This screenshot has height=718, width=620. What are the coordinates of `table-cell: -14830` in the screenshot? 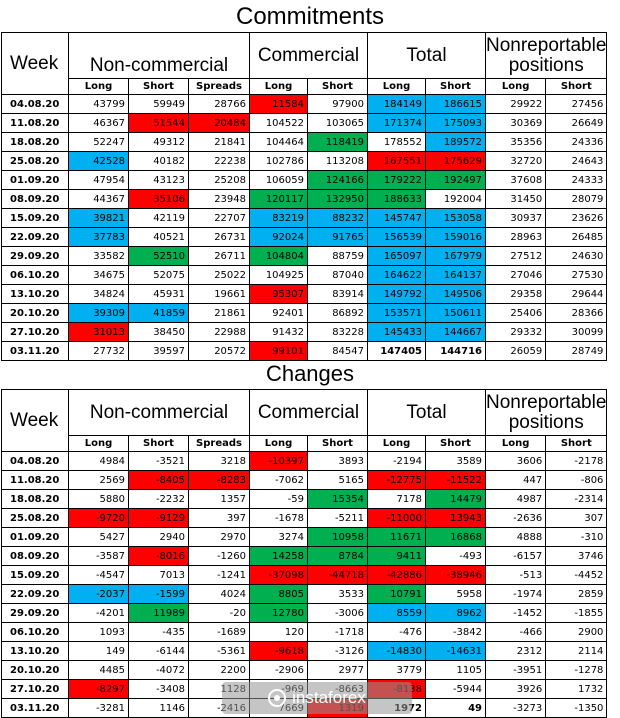 It's located at (396, 651).